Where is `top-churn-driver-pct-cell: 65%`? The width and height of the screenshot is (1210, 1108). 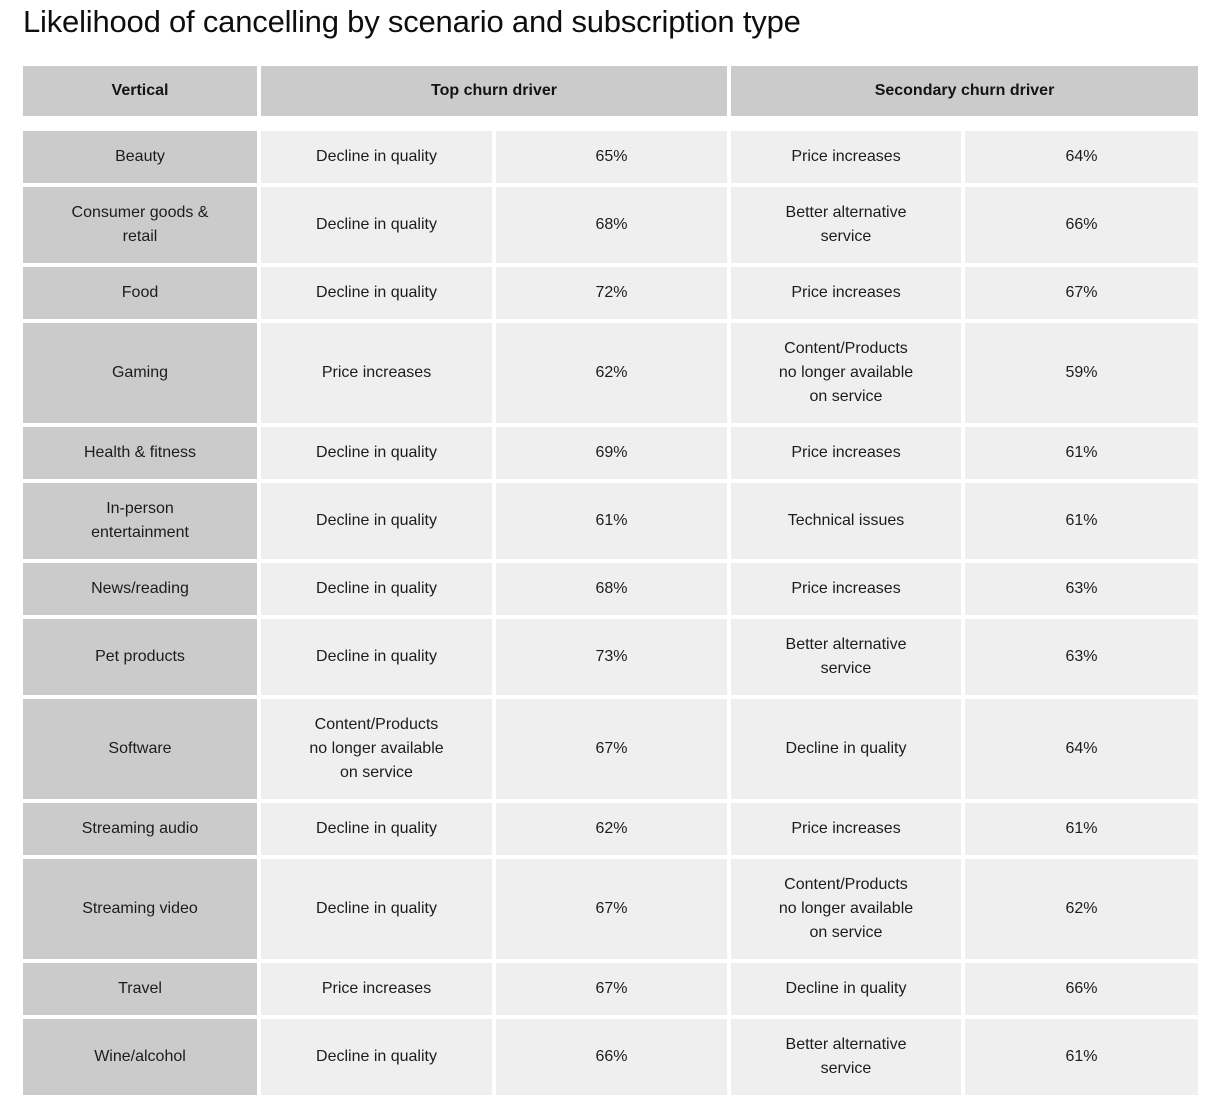
top-churn-driver-pct-cell: 65% is located at coordinates (611, 157).